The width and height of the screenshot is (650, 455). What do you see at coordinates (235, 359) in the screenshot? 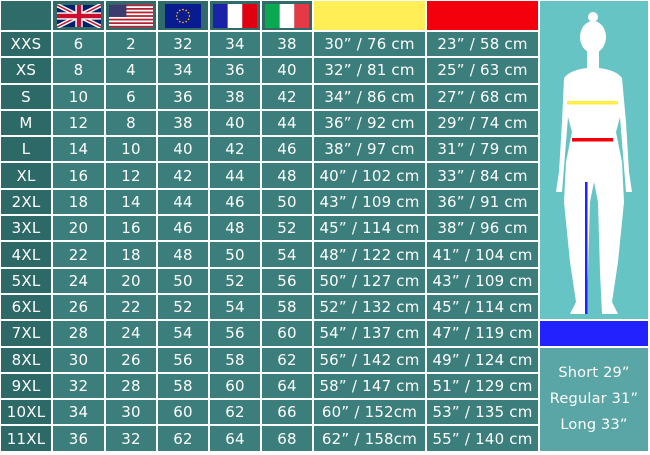
I see `fr-cell: 58` at bounding box center [235, 359].